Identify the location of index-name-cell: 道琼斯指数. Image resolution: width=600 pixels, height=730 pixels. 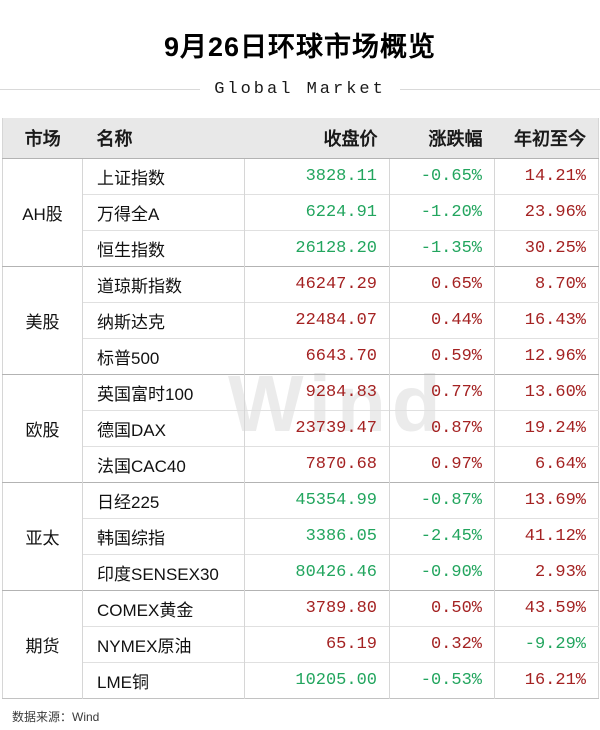
(163, 283).